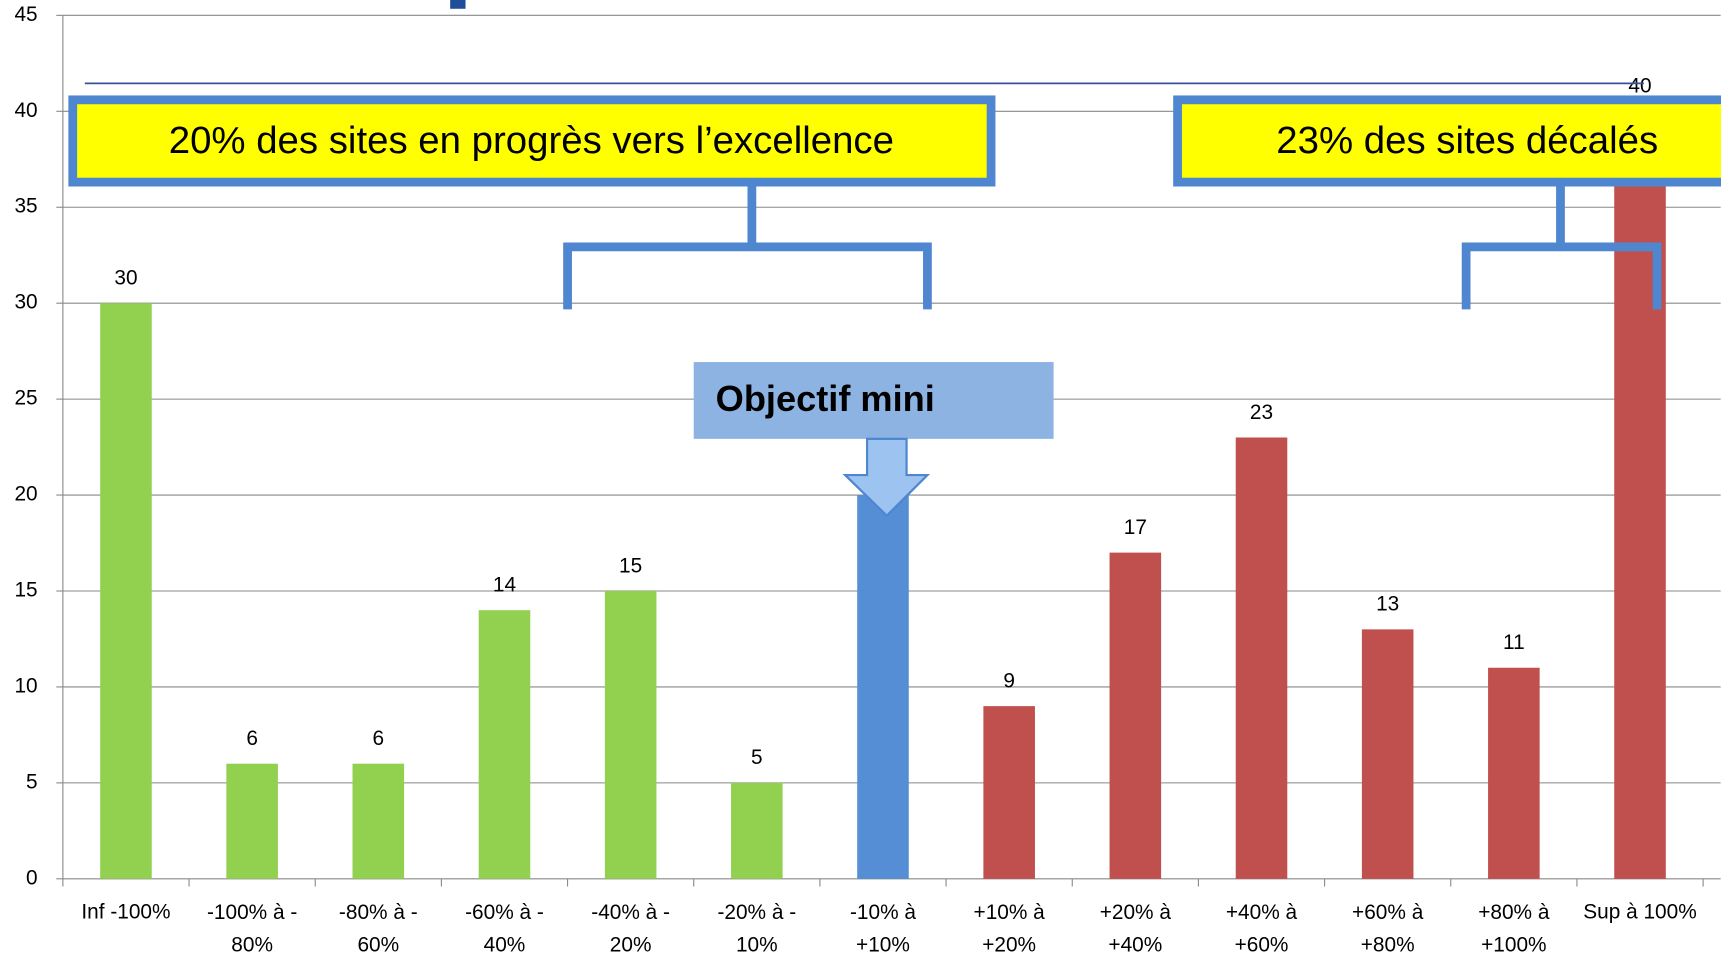 The width and height of the screenshot is (1721, 960). I want to click on x-tick-label: +20% à +40%, so click(1136, 928).